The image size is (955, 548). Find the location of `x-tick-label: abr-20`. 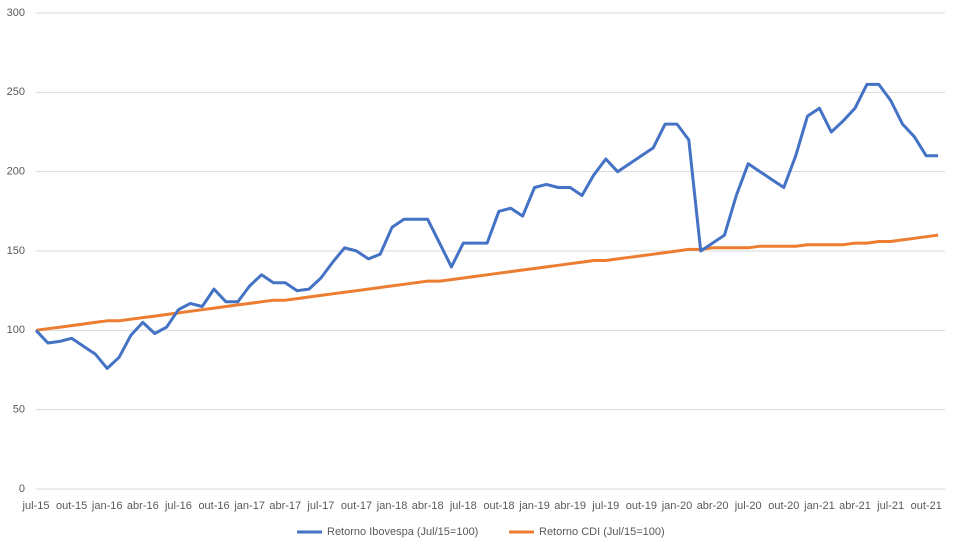

x-tick-label: abr-20 is located at coordinates (713, 506).